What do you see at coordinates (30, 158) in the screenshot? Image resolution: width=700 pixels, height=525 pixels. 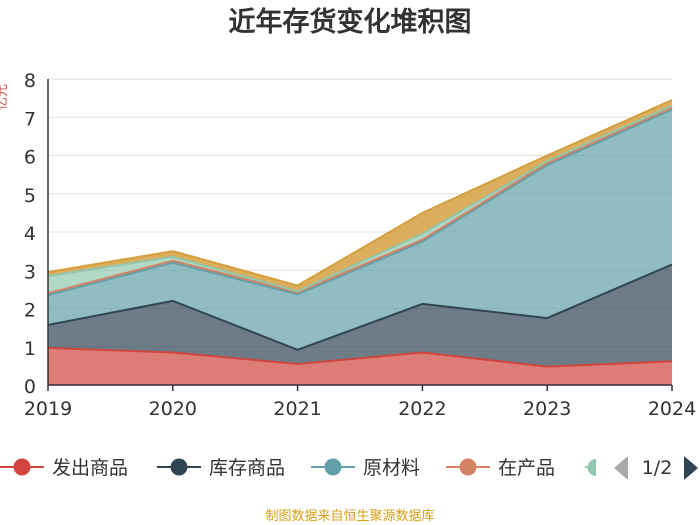 I see `y-tick-label: 6` at bounding box center [30, 158].